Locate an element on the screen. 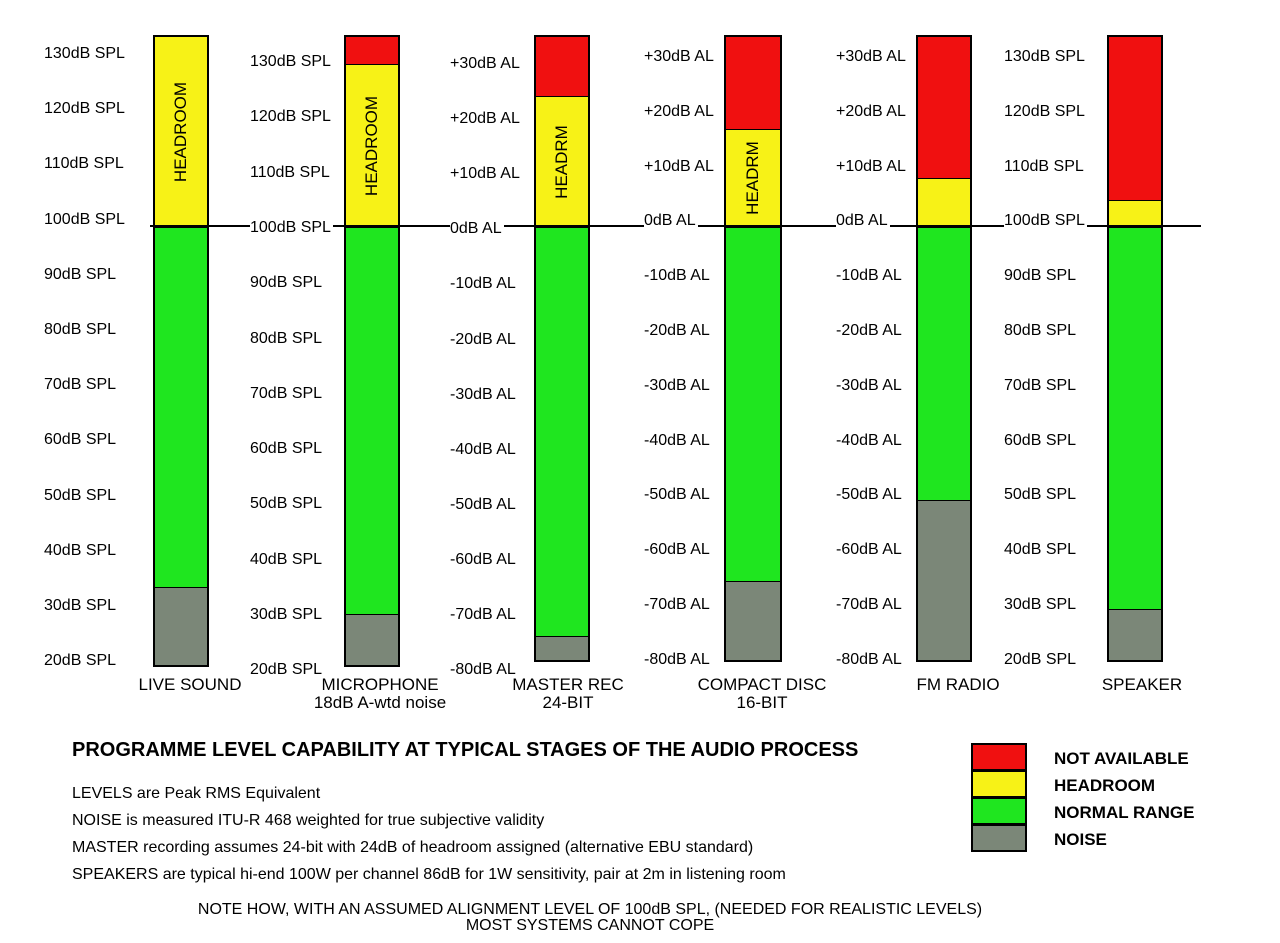  stage-caption: LIVE SOUND is located at coordinates (190, 684).